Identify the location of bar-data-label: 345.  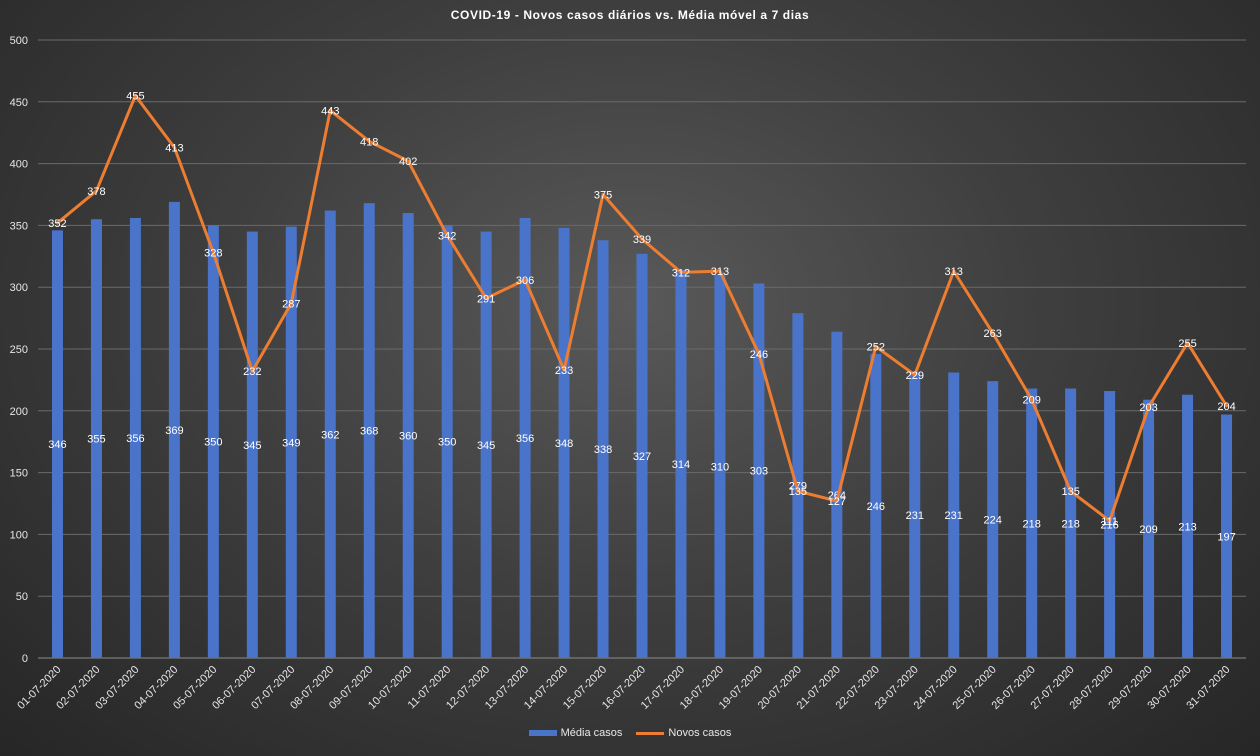
(486, 446).